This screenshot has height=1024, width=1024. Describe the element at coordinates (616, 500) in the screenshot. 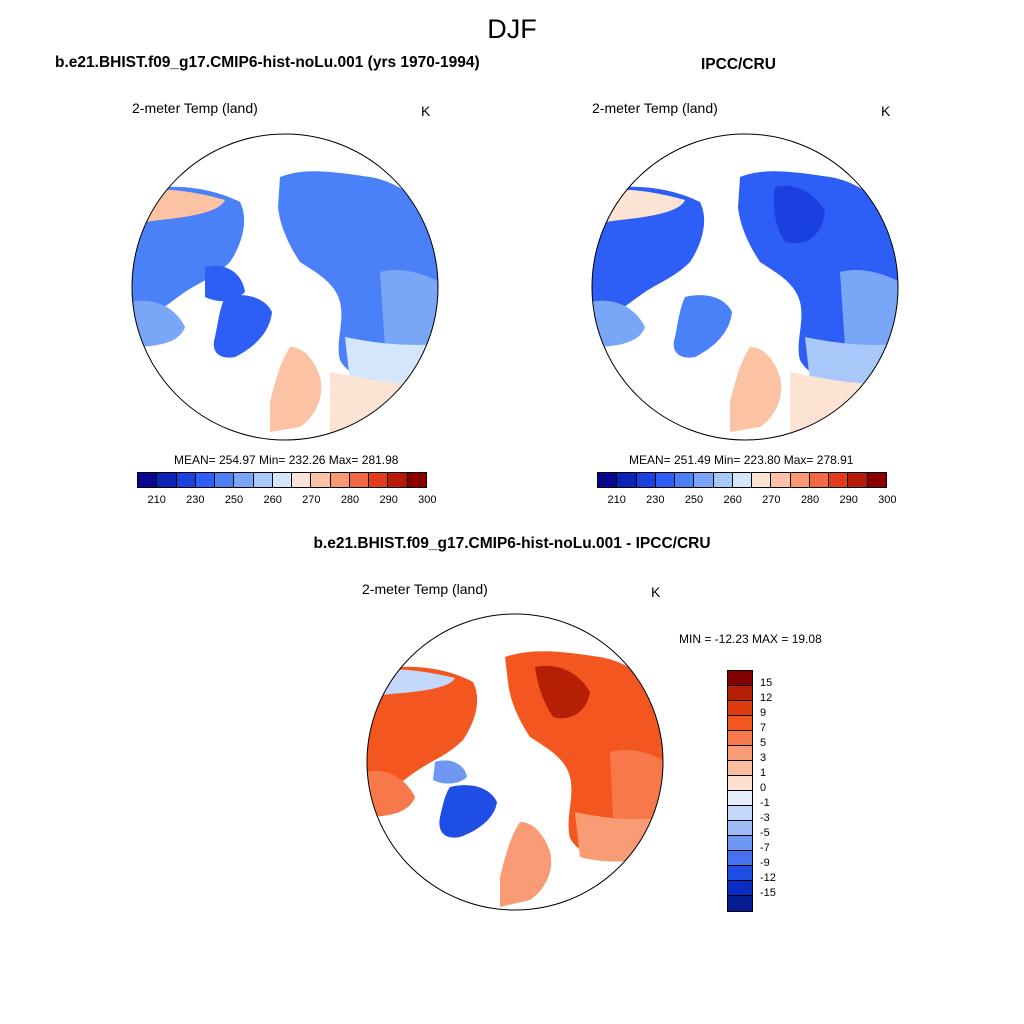

I see `obs-colorbar-tick-label: 210` at that location.